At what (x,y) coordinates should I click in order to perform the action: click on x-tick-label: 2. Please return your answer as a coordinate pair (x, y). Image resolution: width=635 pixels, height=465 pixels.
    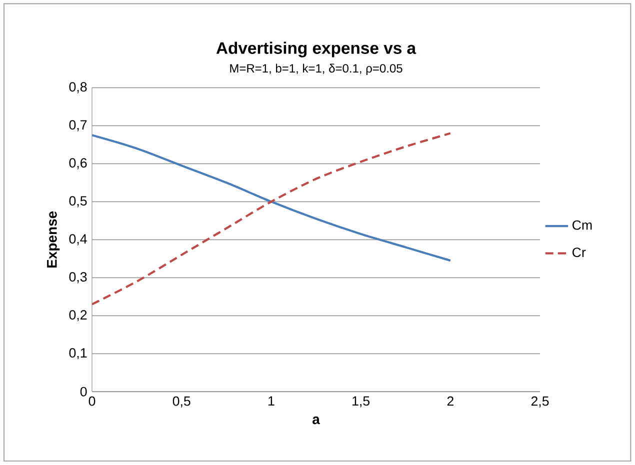
    Looking at the image, I should click on (450, 401).